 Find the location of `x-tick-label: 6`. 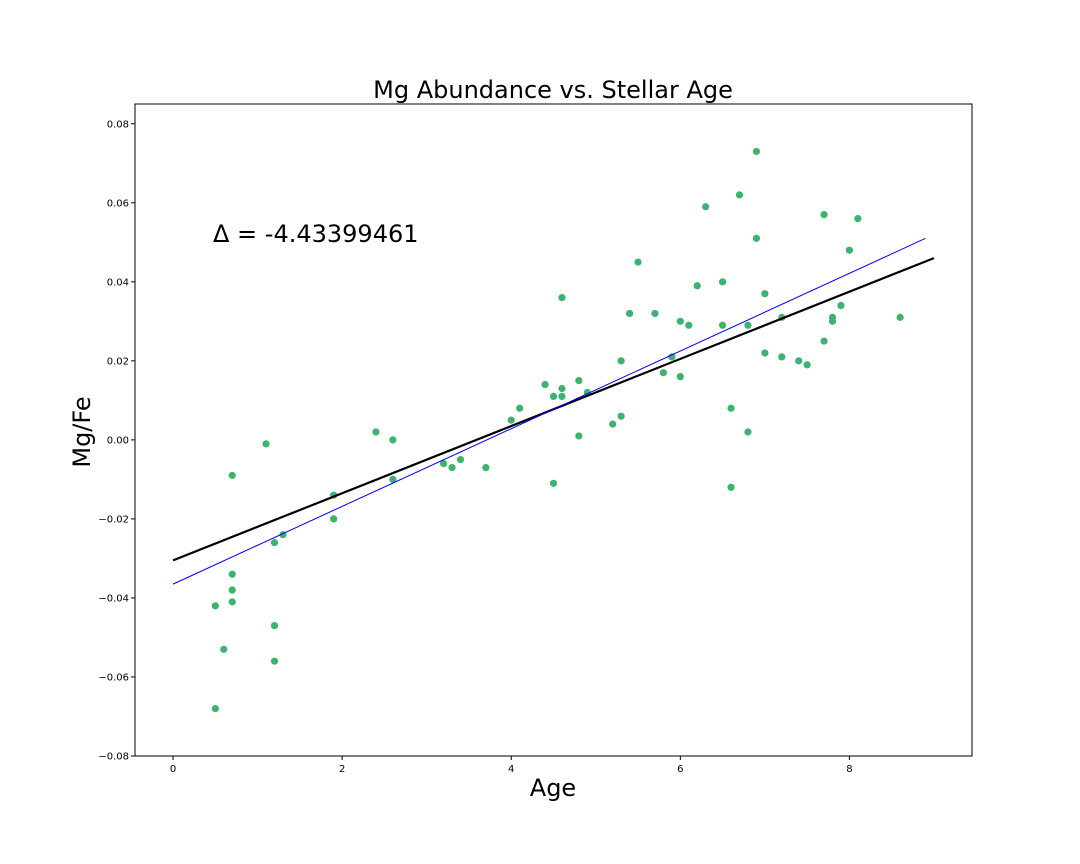

x-tick-label: 6 is located at coordinates (680, 769).